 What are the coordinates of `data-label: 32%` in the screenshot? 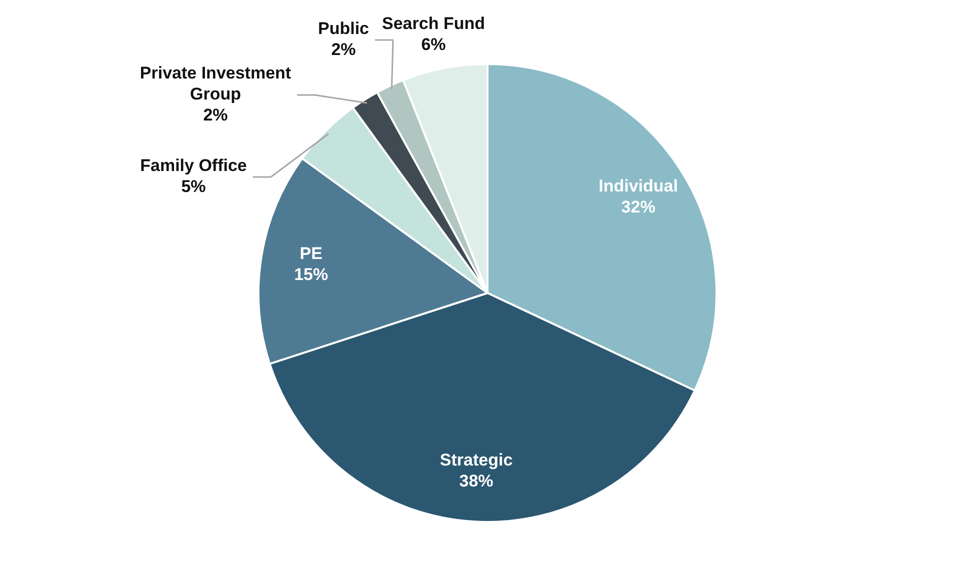 It's located at (638, 206).